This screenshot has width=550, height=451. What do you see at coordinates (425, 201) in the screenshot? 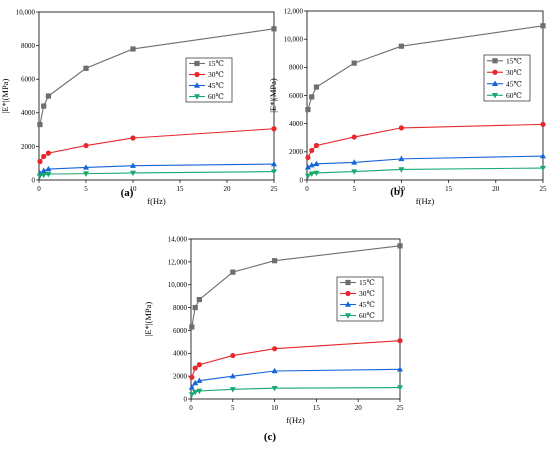
I see `x-axis-label: f(Hz)` at bounding box center [425, 201].